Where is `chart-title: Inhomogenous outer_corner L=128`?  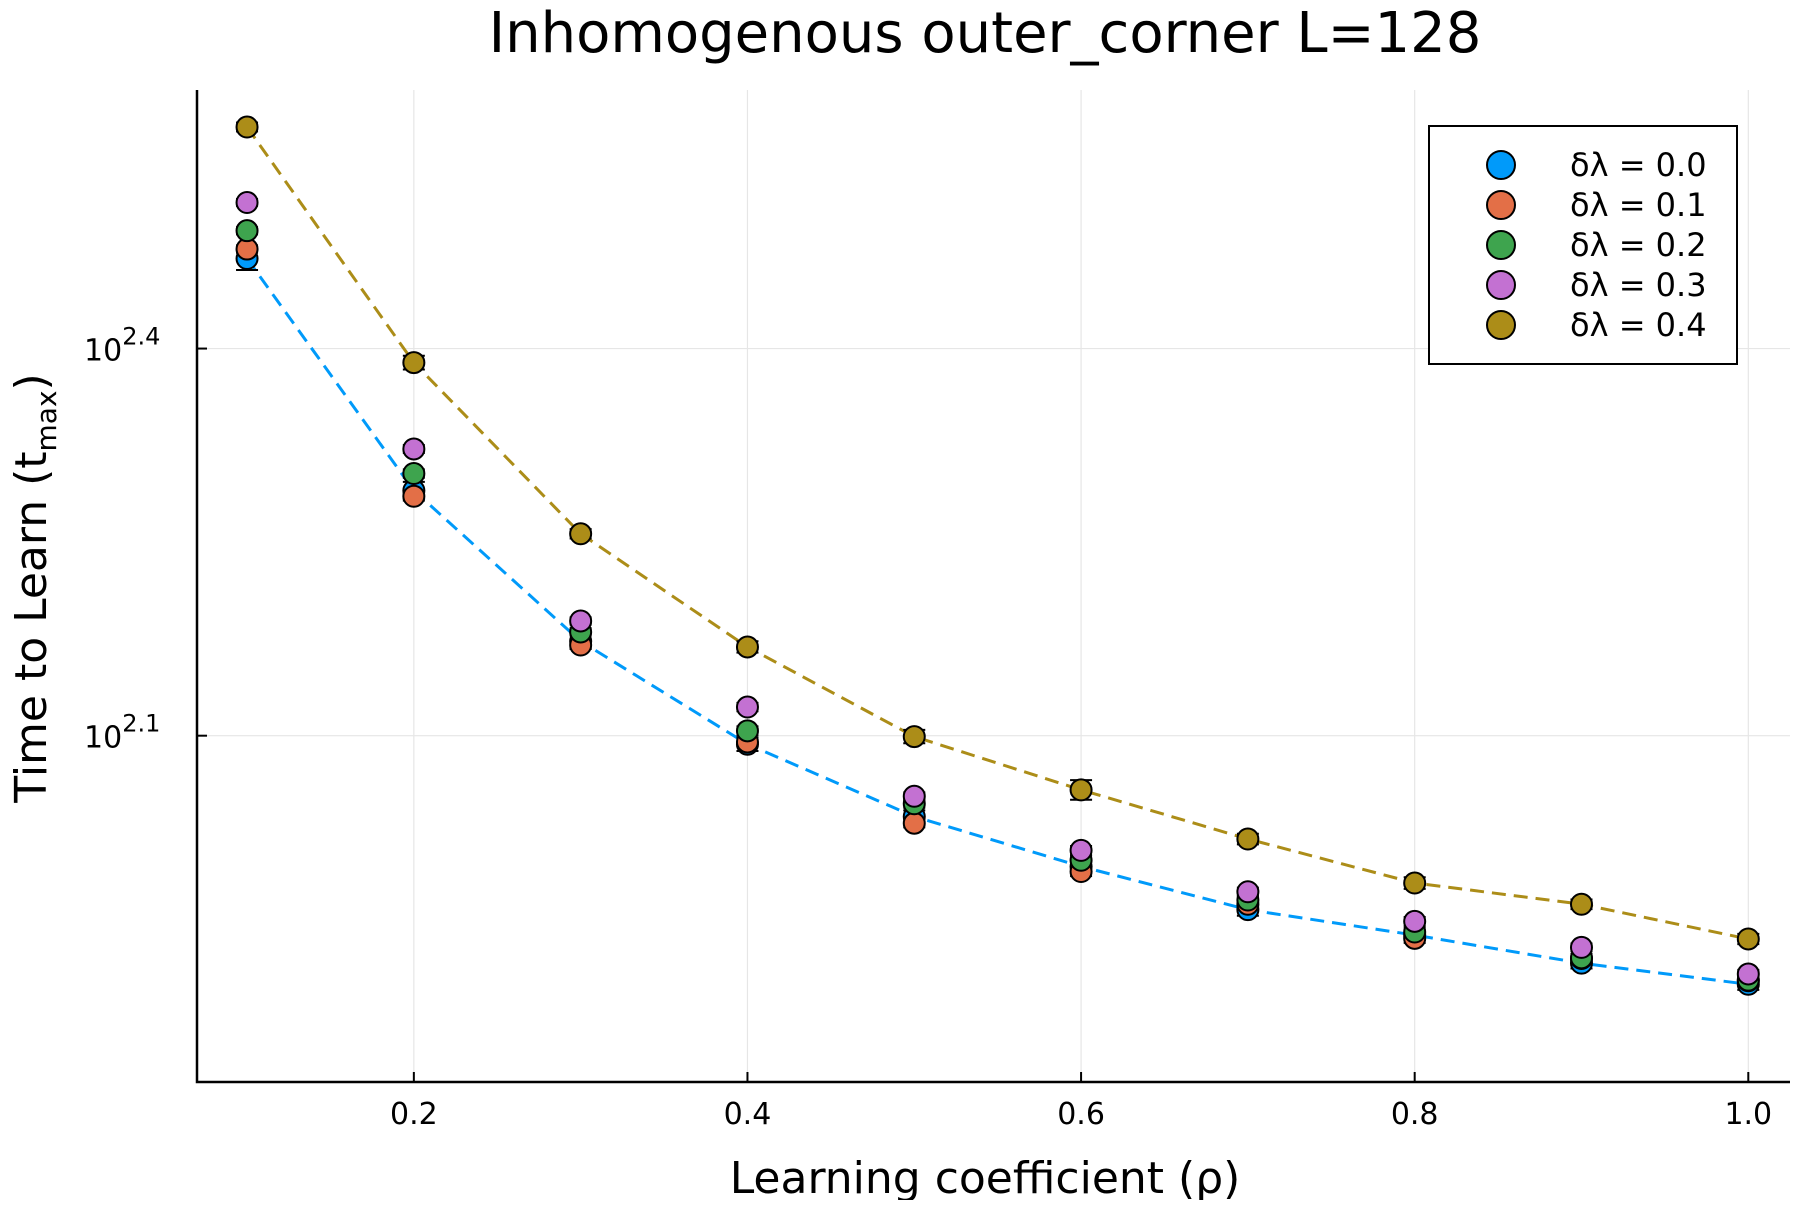 chart-title: Inhomogenous outer_corner L=128 is located at coordinates (985, 33).